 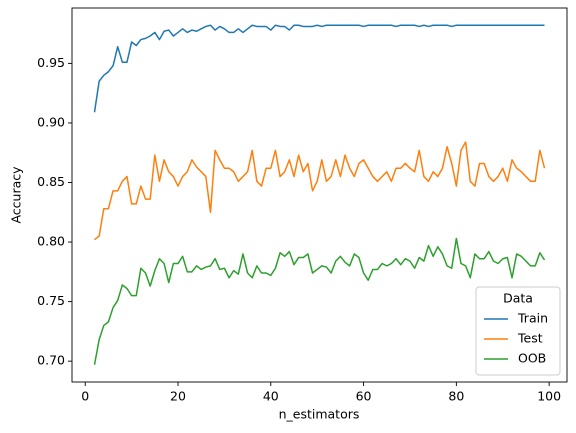 I want to click on legend-label: Test, so click(x=530, y=338).